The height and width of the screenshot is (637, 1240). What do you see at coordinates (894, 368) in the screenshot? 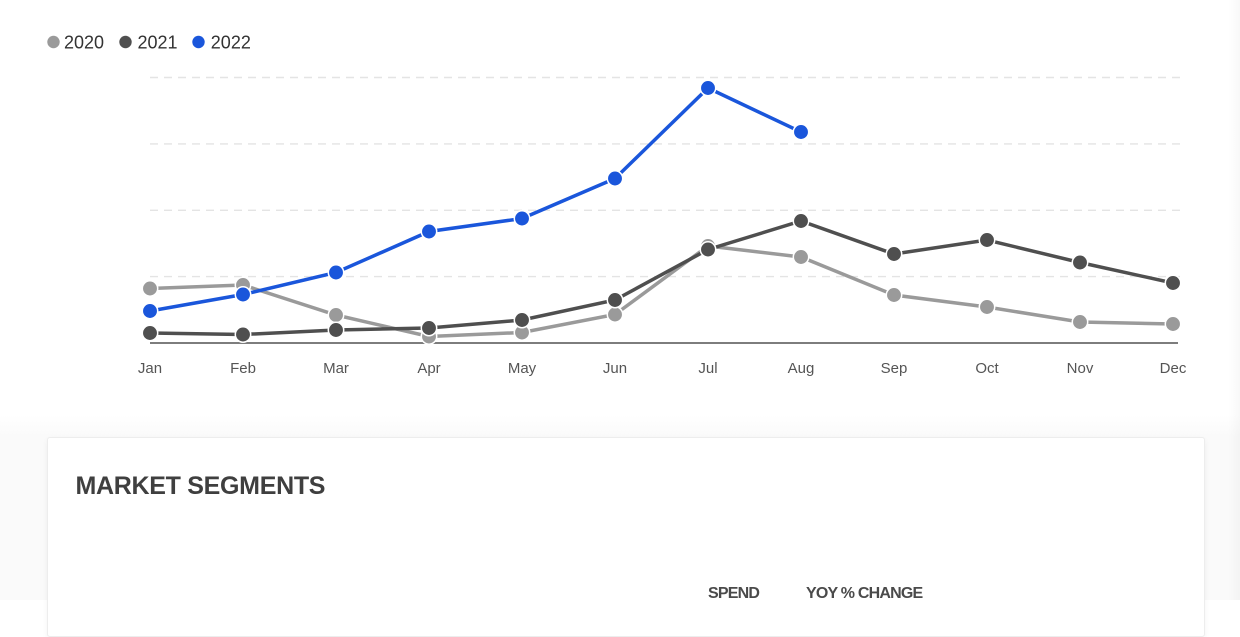
I see `svg-text: Sep` at bounding box center [894, 368].